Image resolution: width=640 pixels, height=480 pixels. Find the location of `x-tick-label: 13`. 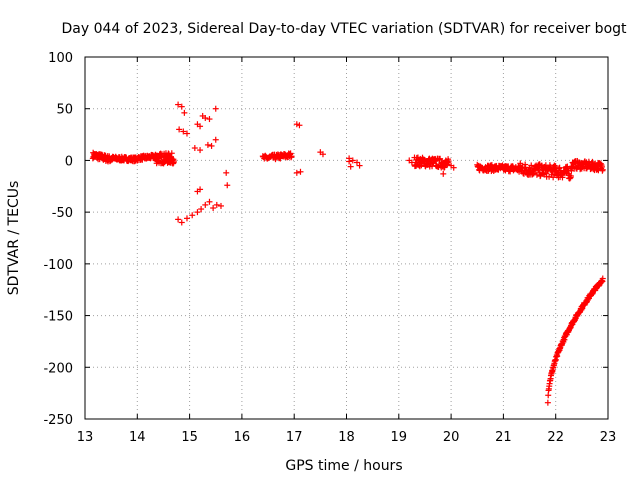

x-tick-label: 13 is located at coordinates (85, 437).